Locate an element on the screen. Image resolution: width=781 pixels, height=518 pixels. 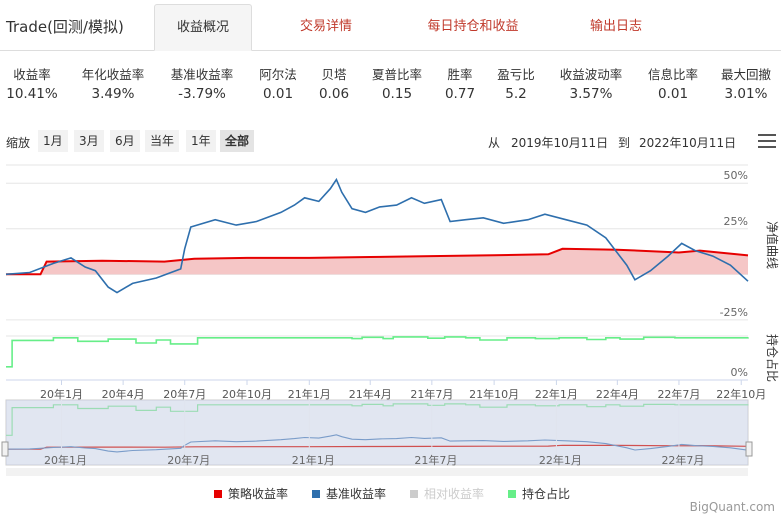
zoom-3m-button: 3月 is located at coordinates (89, 141).